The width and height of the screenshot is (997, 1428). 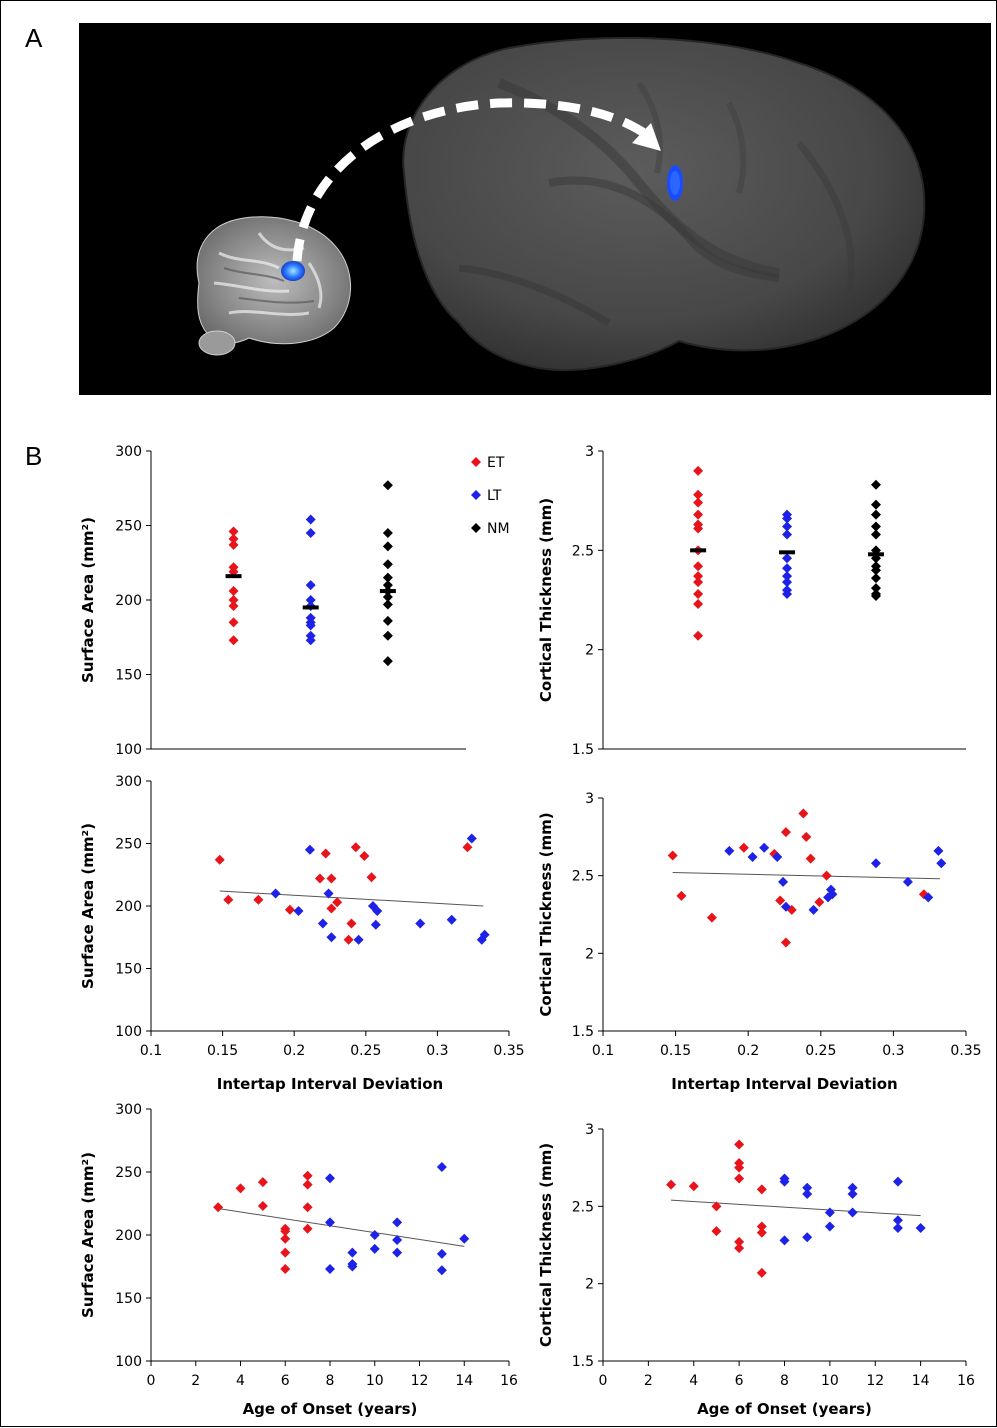 I want to click on panel-a-label: A, so click(x=34, y=38).